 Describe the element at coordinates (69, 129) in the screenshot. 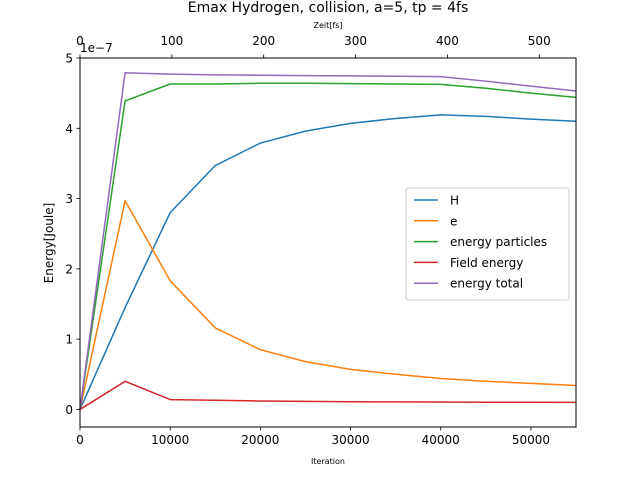

I see `y-tick-label-4: 4` at that location.